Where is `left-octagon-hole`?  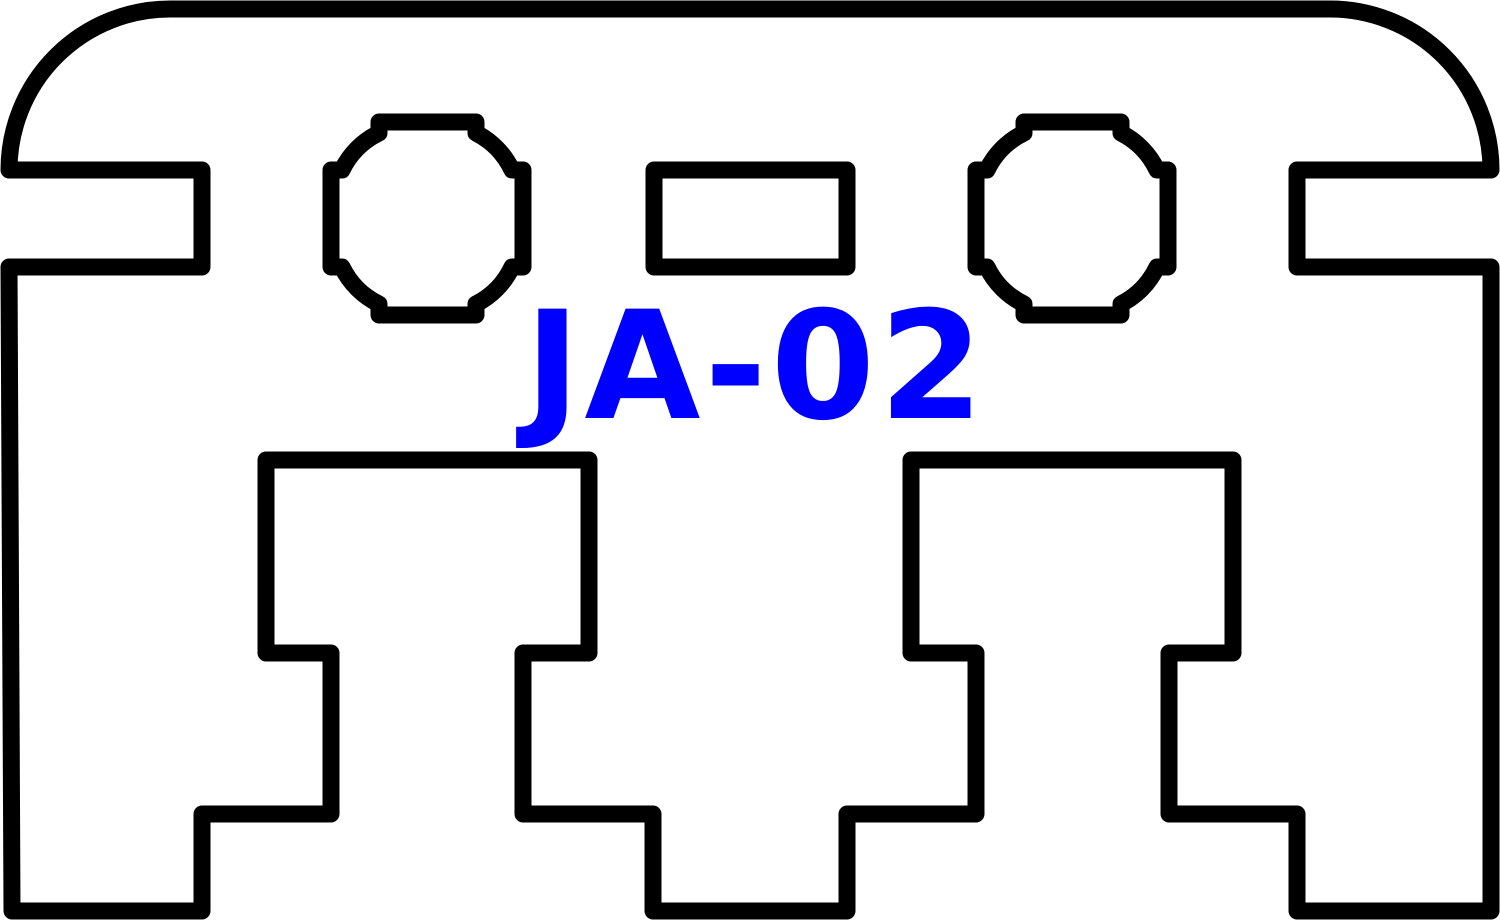
left-octagon-hole is located at coordinates (427, 218).